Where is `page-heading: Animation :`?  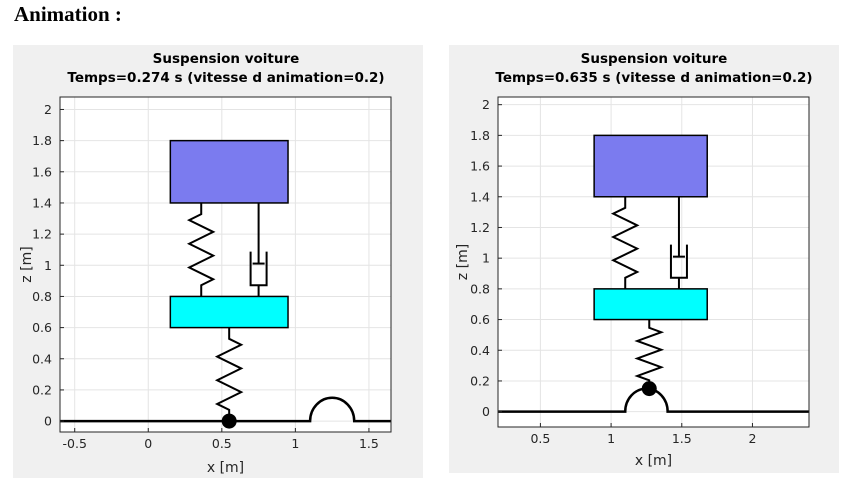
page-heading: Animation : is located at coordinates (68, 14).